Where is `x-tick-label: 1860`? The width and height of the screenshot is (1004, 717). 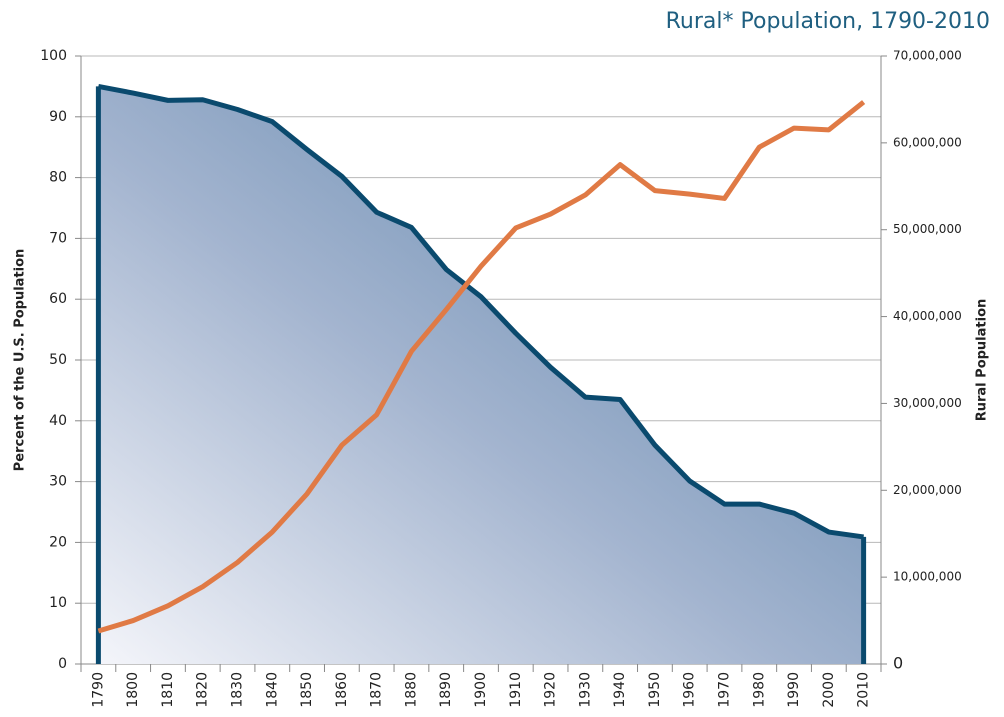 x-tick-label: 1860 is located at coordinates (342, 690).